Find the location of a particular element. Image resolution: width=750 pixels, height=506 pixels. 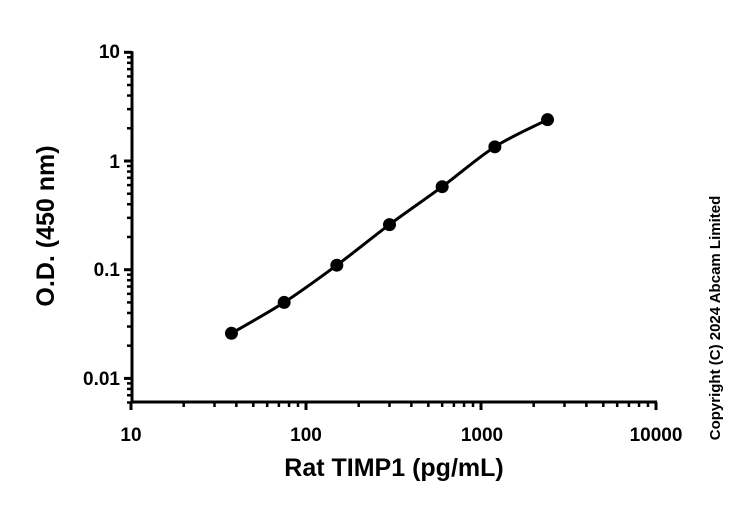

x-axis-title: Rat TIMP1 (pg/mL) is located at coordinates (393, 468).